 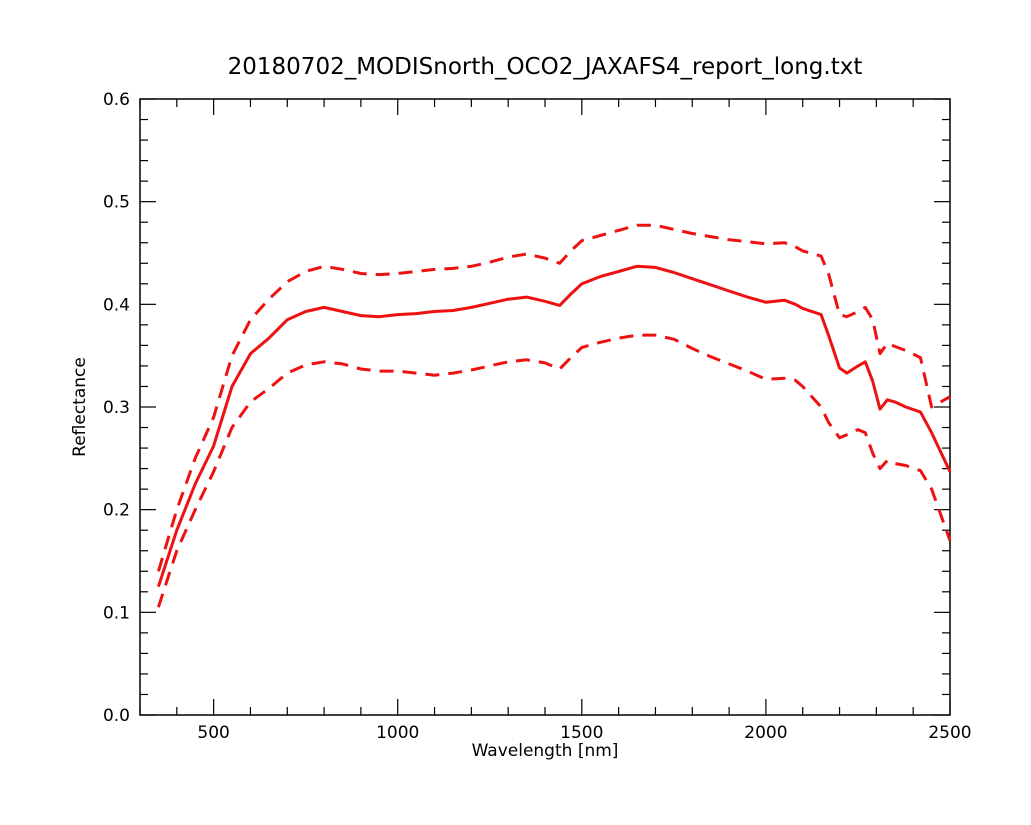 What do you see at coordinates (116, 511) in the screenshot?
I see `y-tick-label: 0.2` at bounding box center [116, 511].